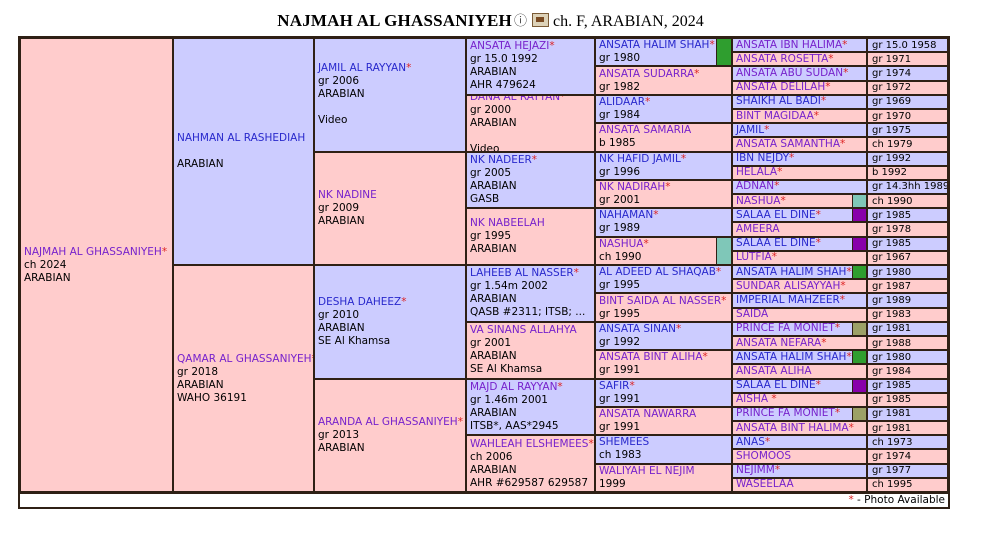  Describe the element at coordinates (799, 158) in the screenshot. I see `pedigree-cell: IBN NEJDY*` at that location.